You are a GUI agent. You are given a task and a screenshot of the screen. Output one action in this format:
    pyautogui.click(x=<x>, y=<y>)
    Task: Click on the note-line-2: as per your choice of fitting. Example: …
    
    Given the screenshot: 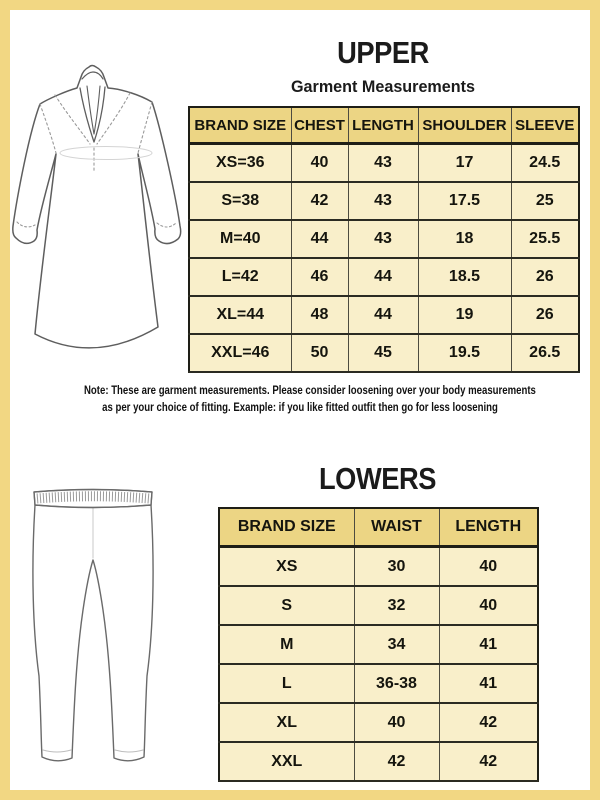 What is the action you would take?
    pyautogui.click(x=300, y=407)
    